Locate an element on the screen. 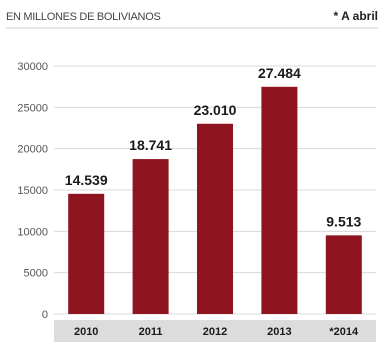 The width and height of the screenshot is (382, 346). value-label: 27.484 is located at coordinates (279, 73).